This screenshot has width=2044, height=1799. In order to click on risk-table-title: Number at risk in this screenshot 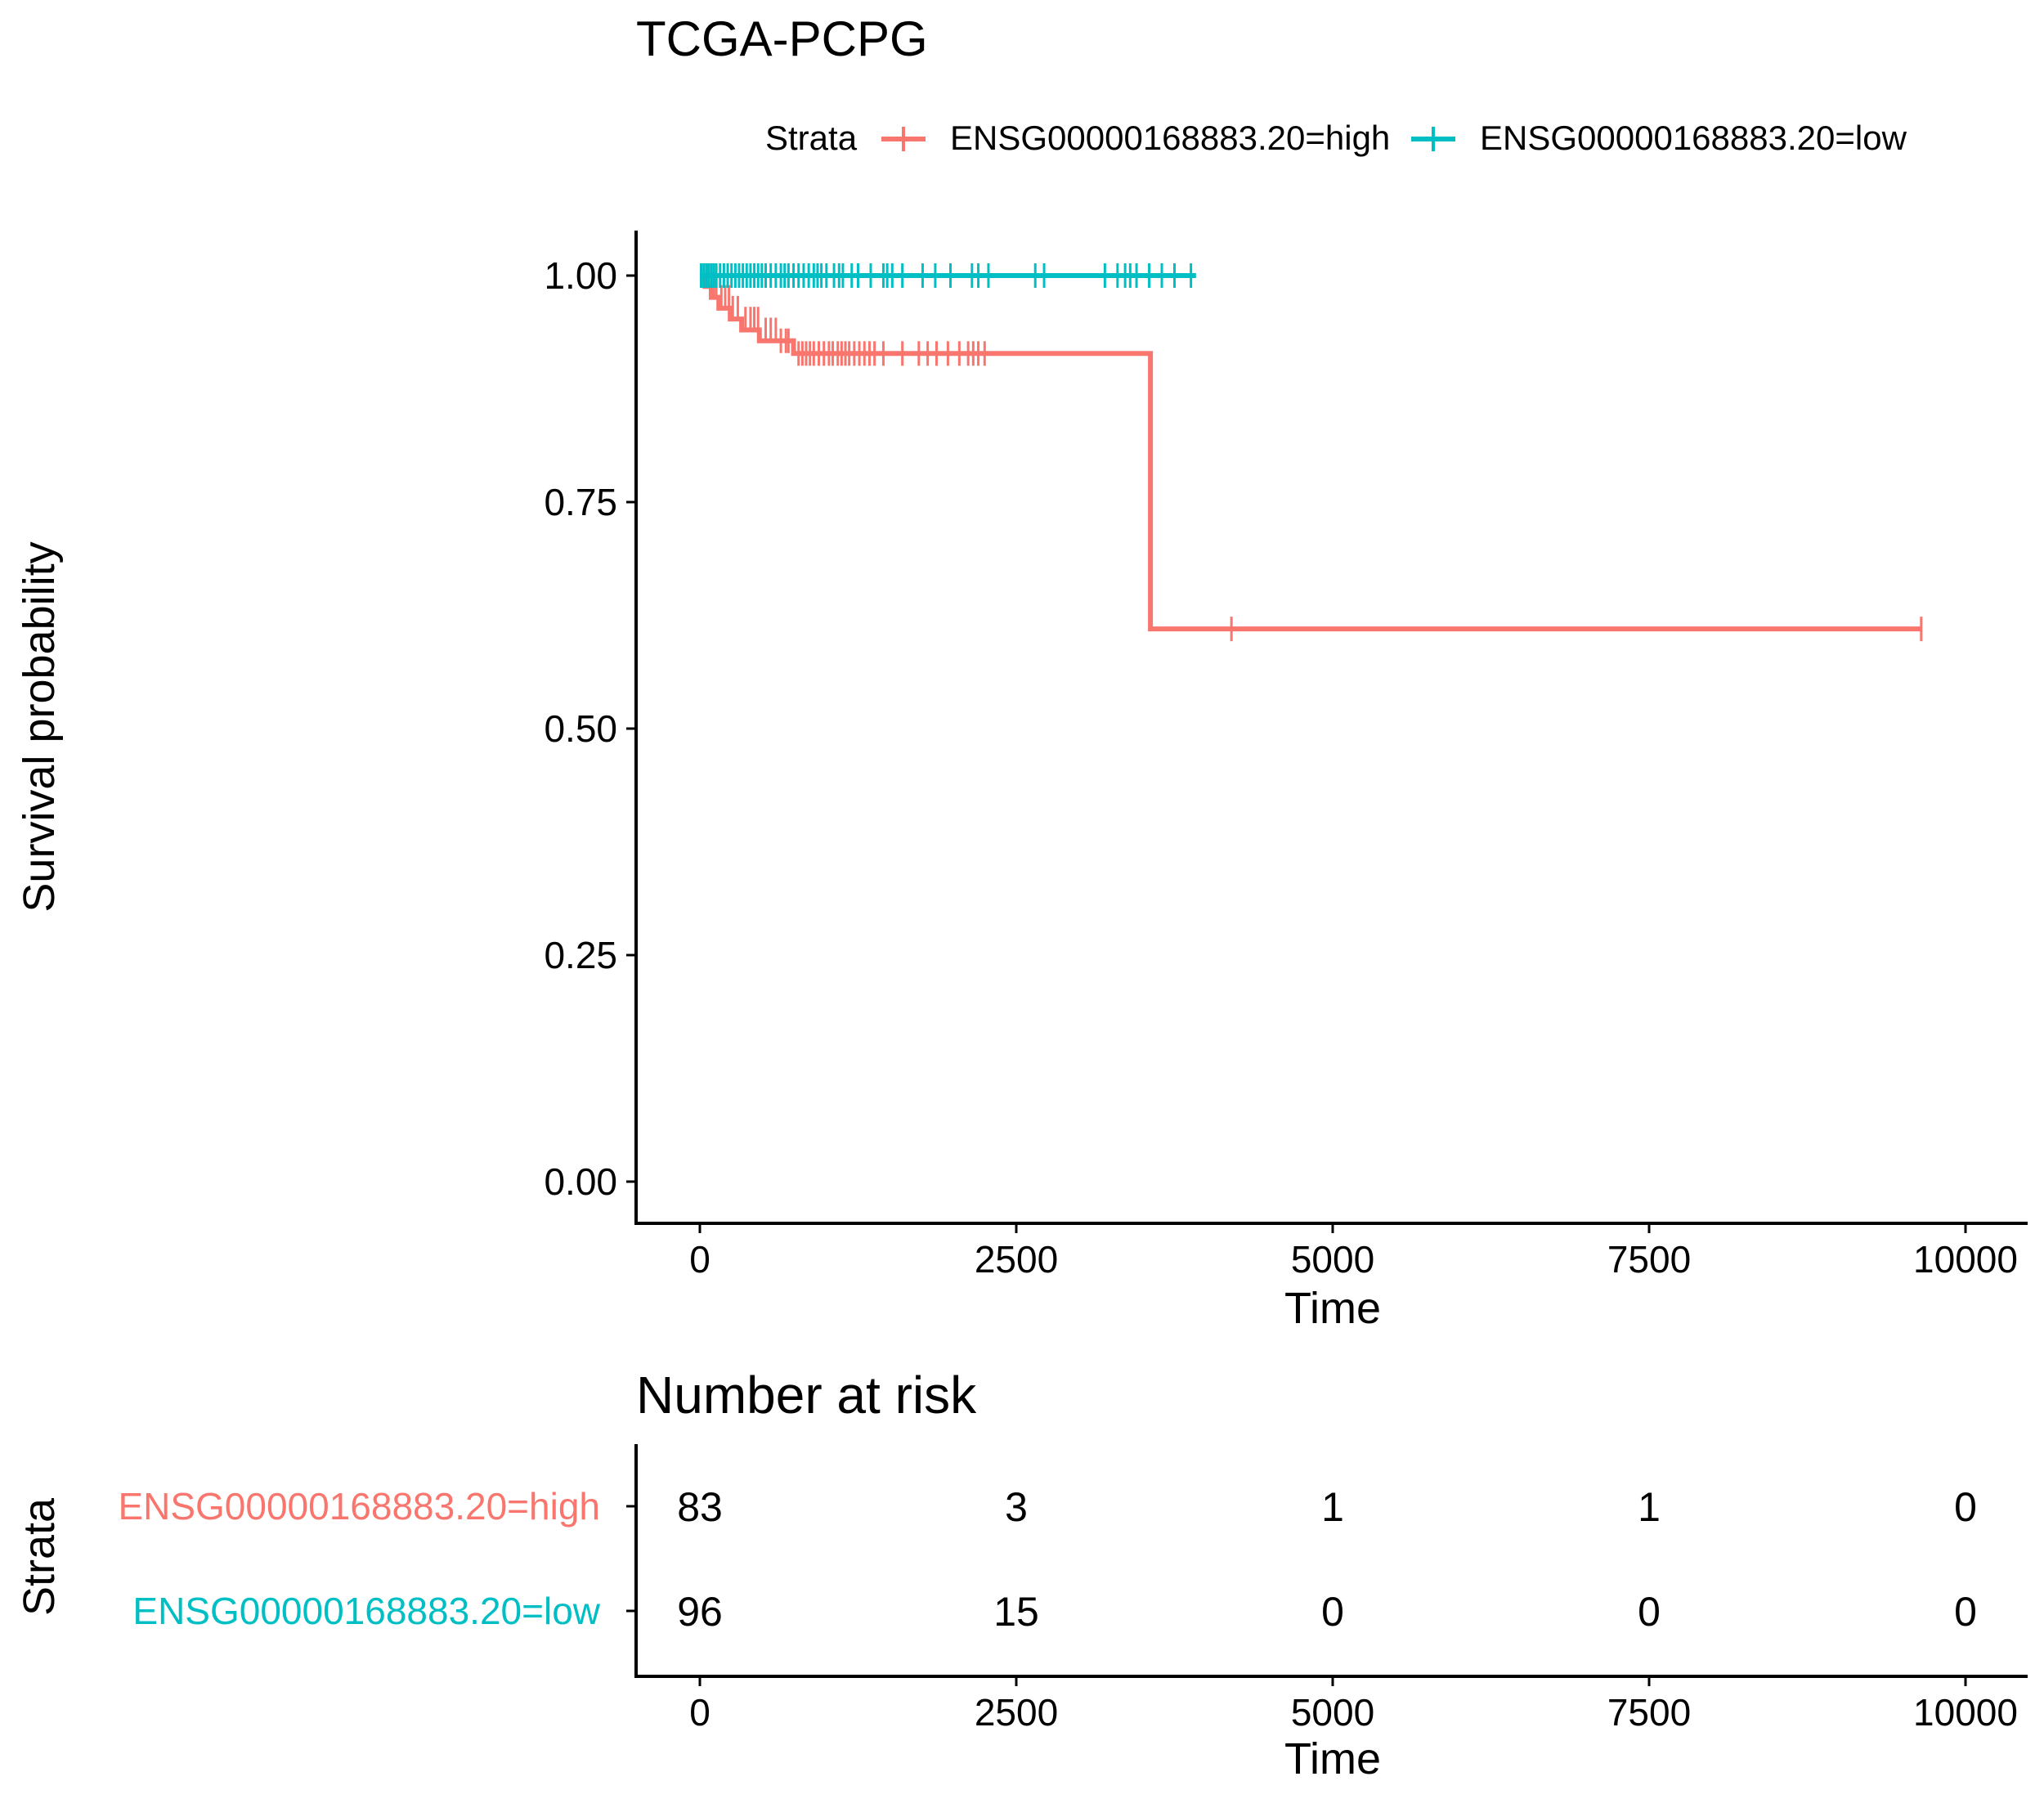, I will do `click(807, 1395)`.